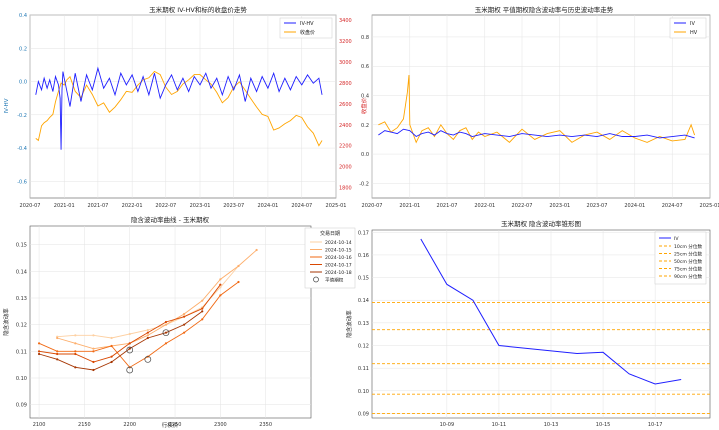 Image resolution: width=719 pixels, height=430 pixels. What do you see at coordinates (349, 324) in the screenshot?
I see `y-axis-label: 隐含波动率` at bounding box center [349, 324].